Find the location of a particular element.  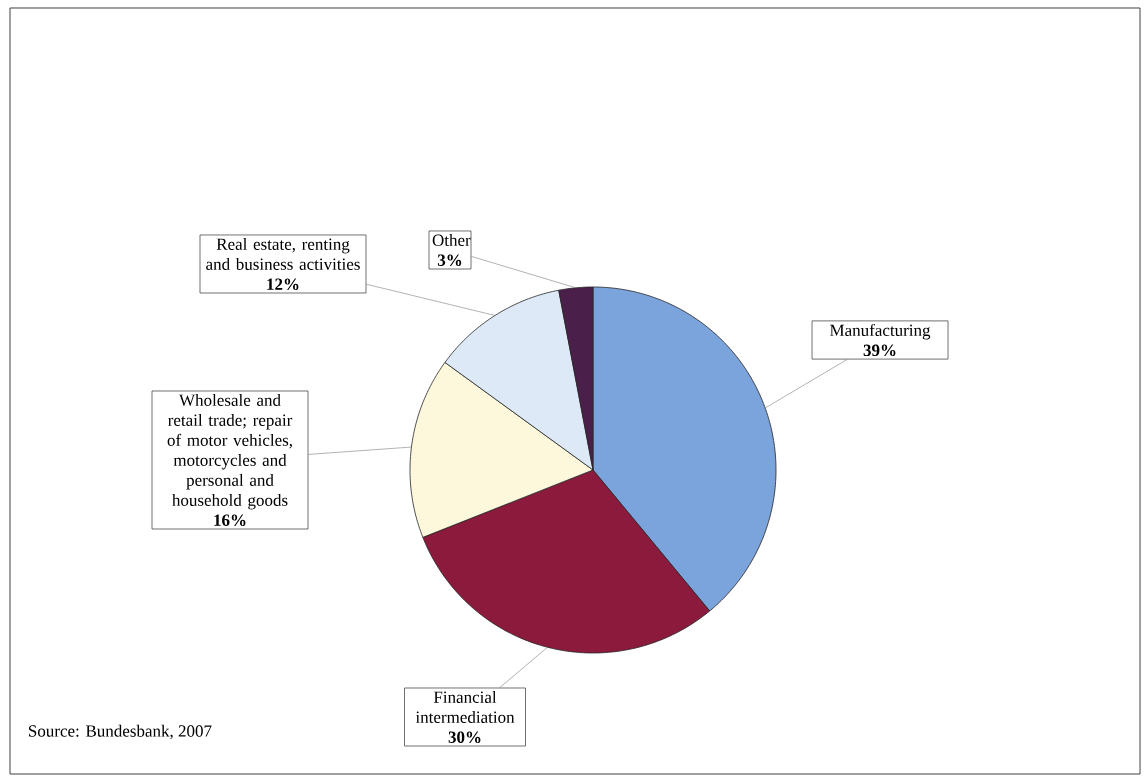

data-label: 12% is located at coordinates (283, 284).